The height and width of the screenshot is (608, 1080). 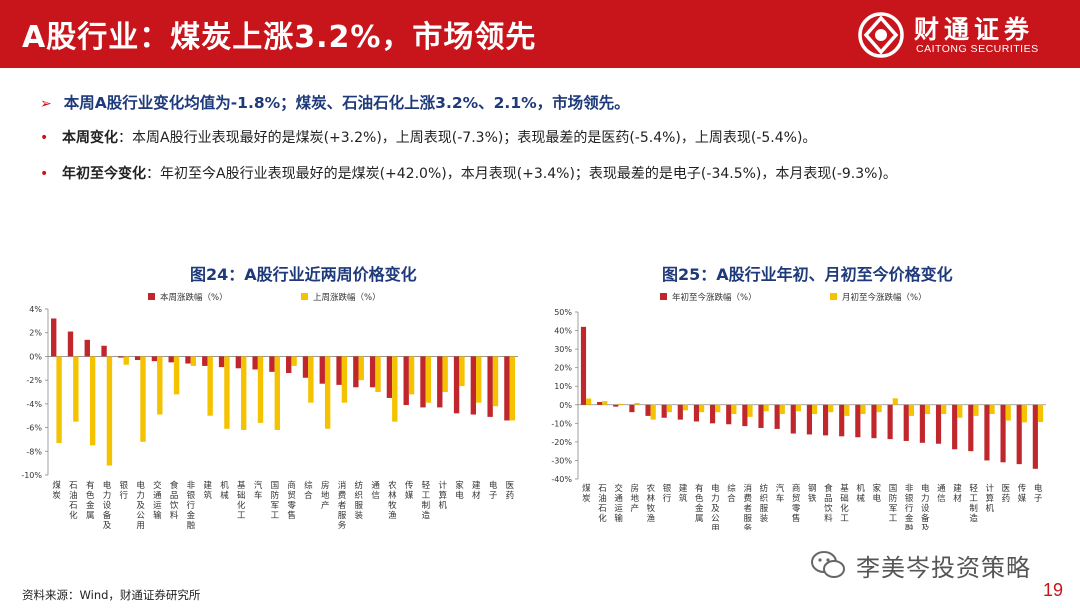 What do you see at coordinates (107, 505) in the screenshot?
I see `x-tick-label: 电力设备及新能源` at bounding box center [107, 505].